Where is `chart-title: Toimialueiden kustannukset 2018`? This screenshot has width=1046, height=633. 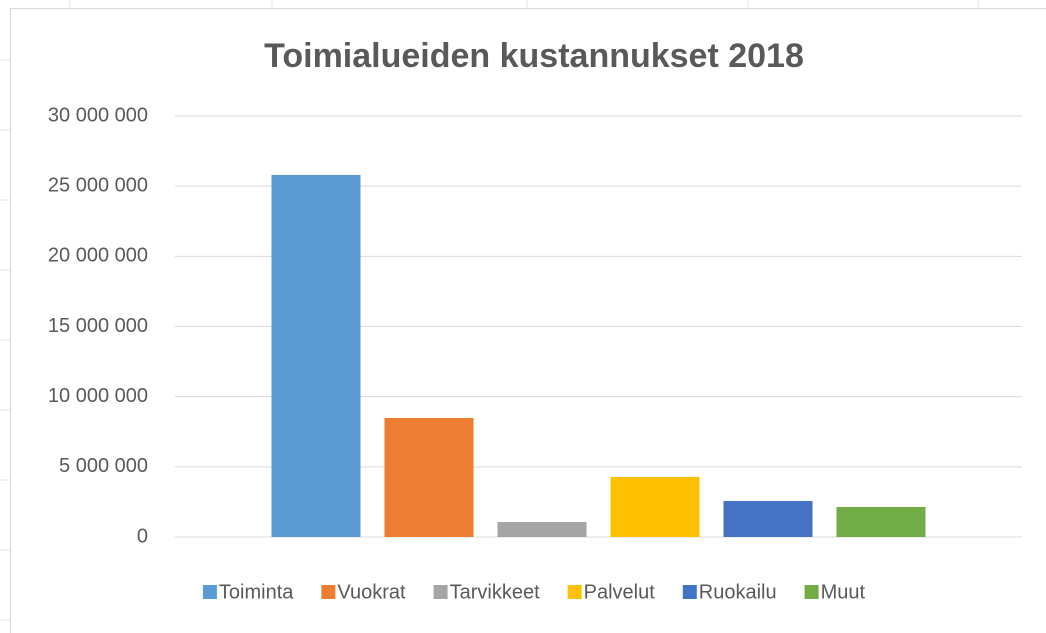
chart-title: Toimialueiden kustannukset 2018 is located at coordinates (534, 56).